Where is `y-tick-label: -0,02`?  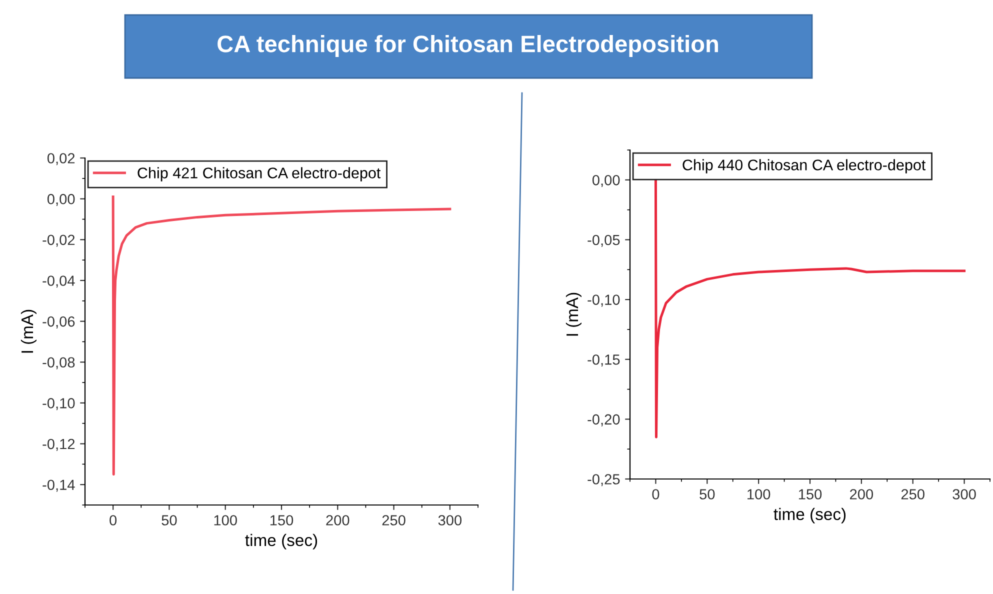
y-tick-label: -0,02 is located at coordinates (58, 240).